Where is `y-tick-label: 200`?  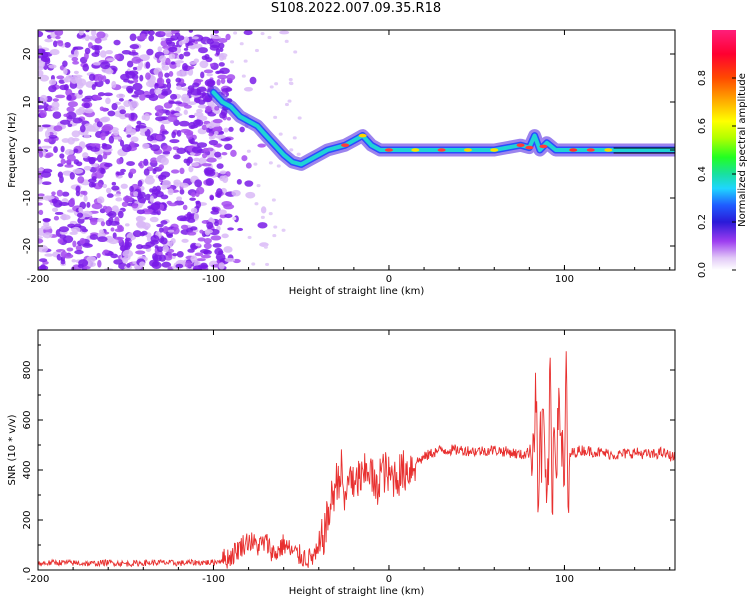 y-tick-label: 200 is located at coordinates (27, 519).